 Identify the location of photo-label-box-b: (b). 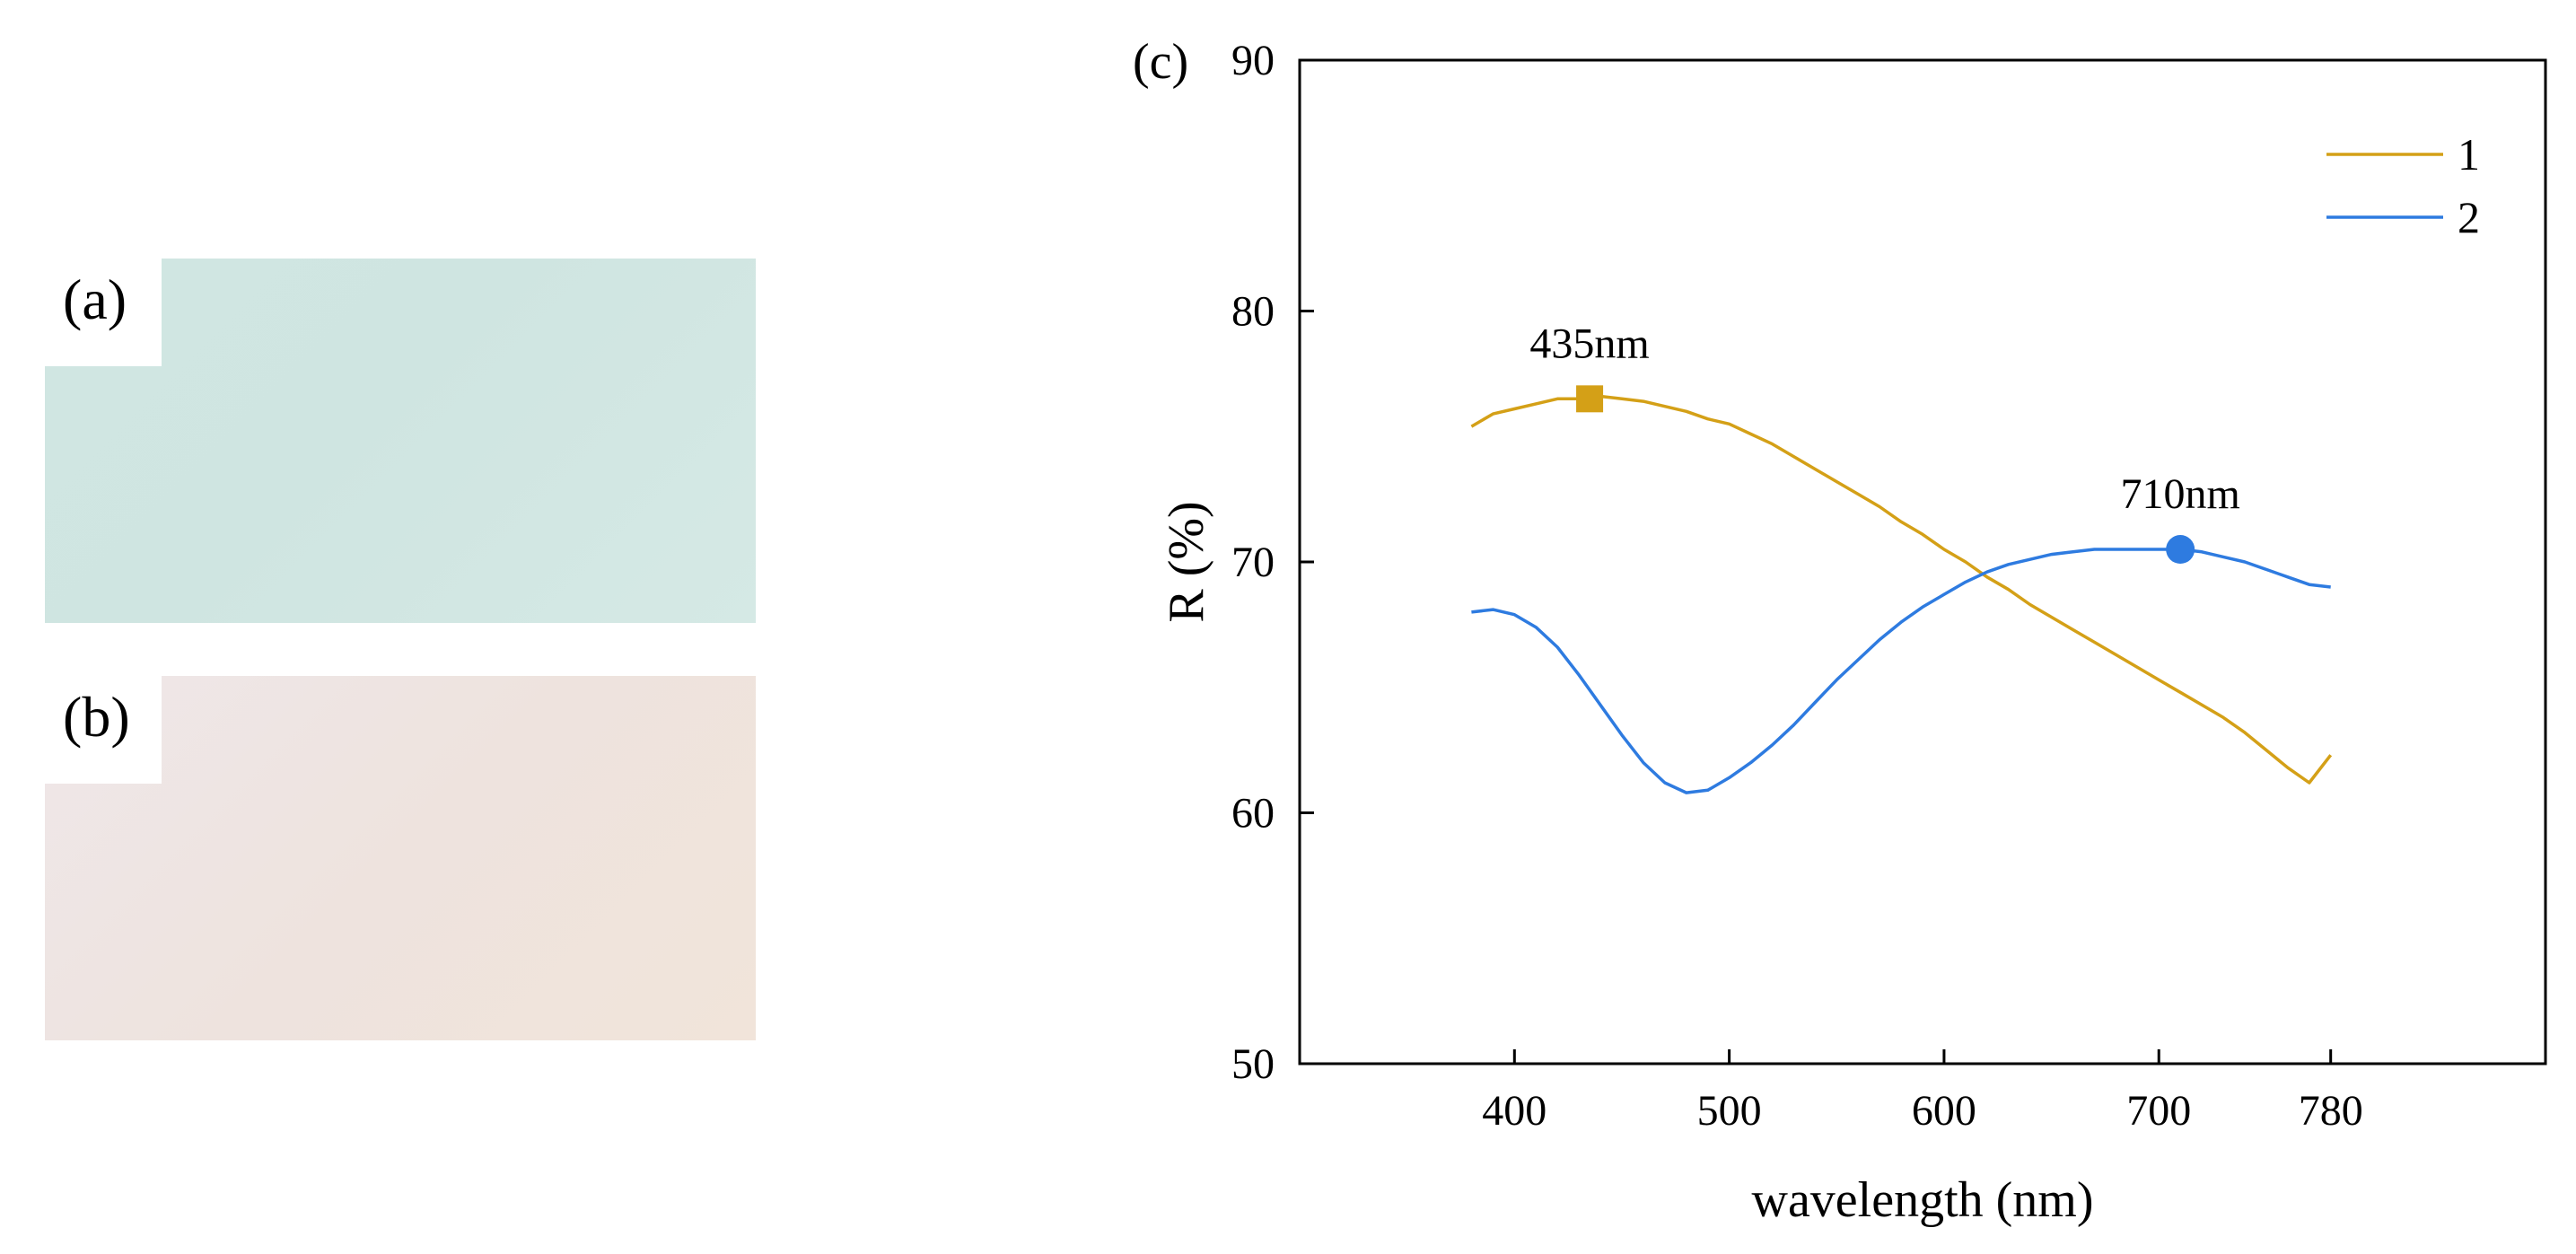
(103, 730).